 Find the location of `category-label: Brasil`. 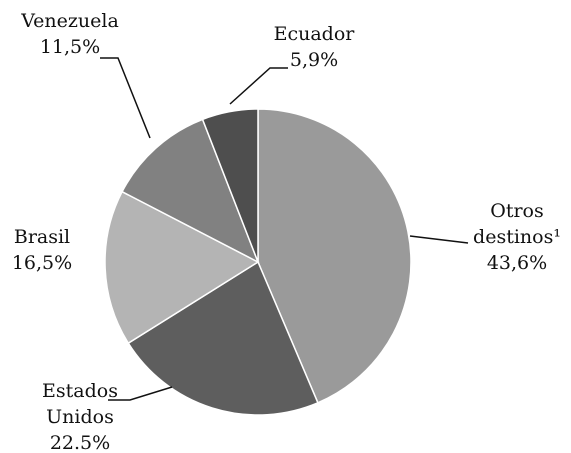

category-label: Brasil is located at coordinates (42, 237).